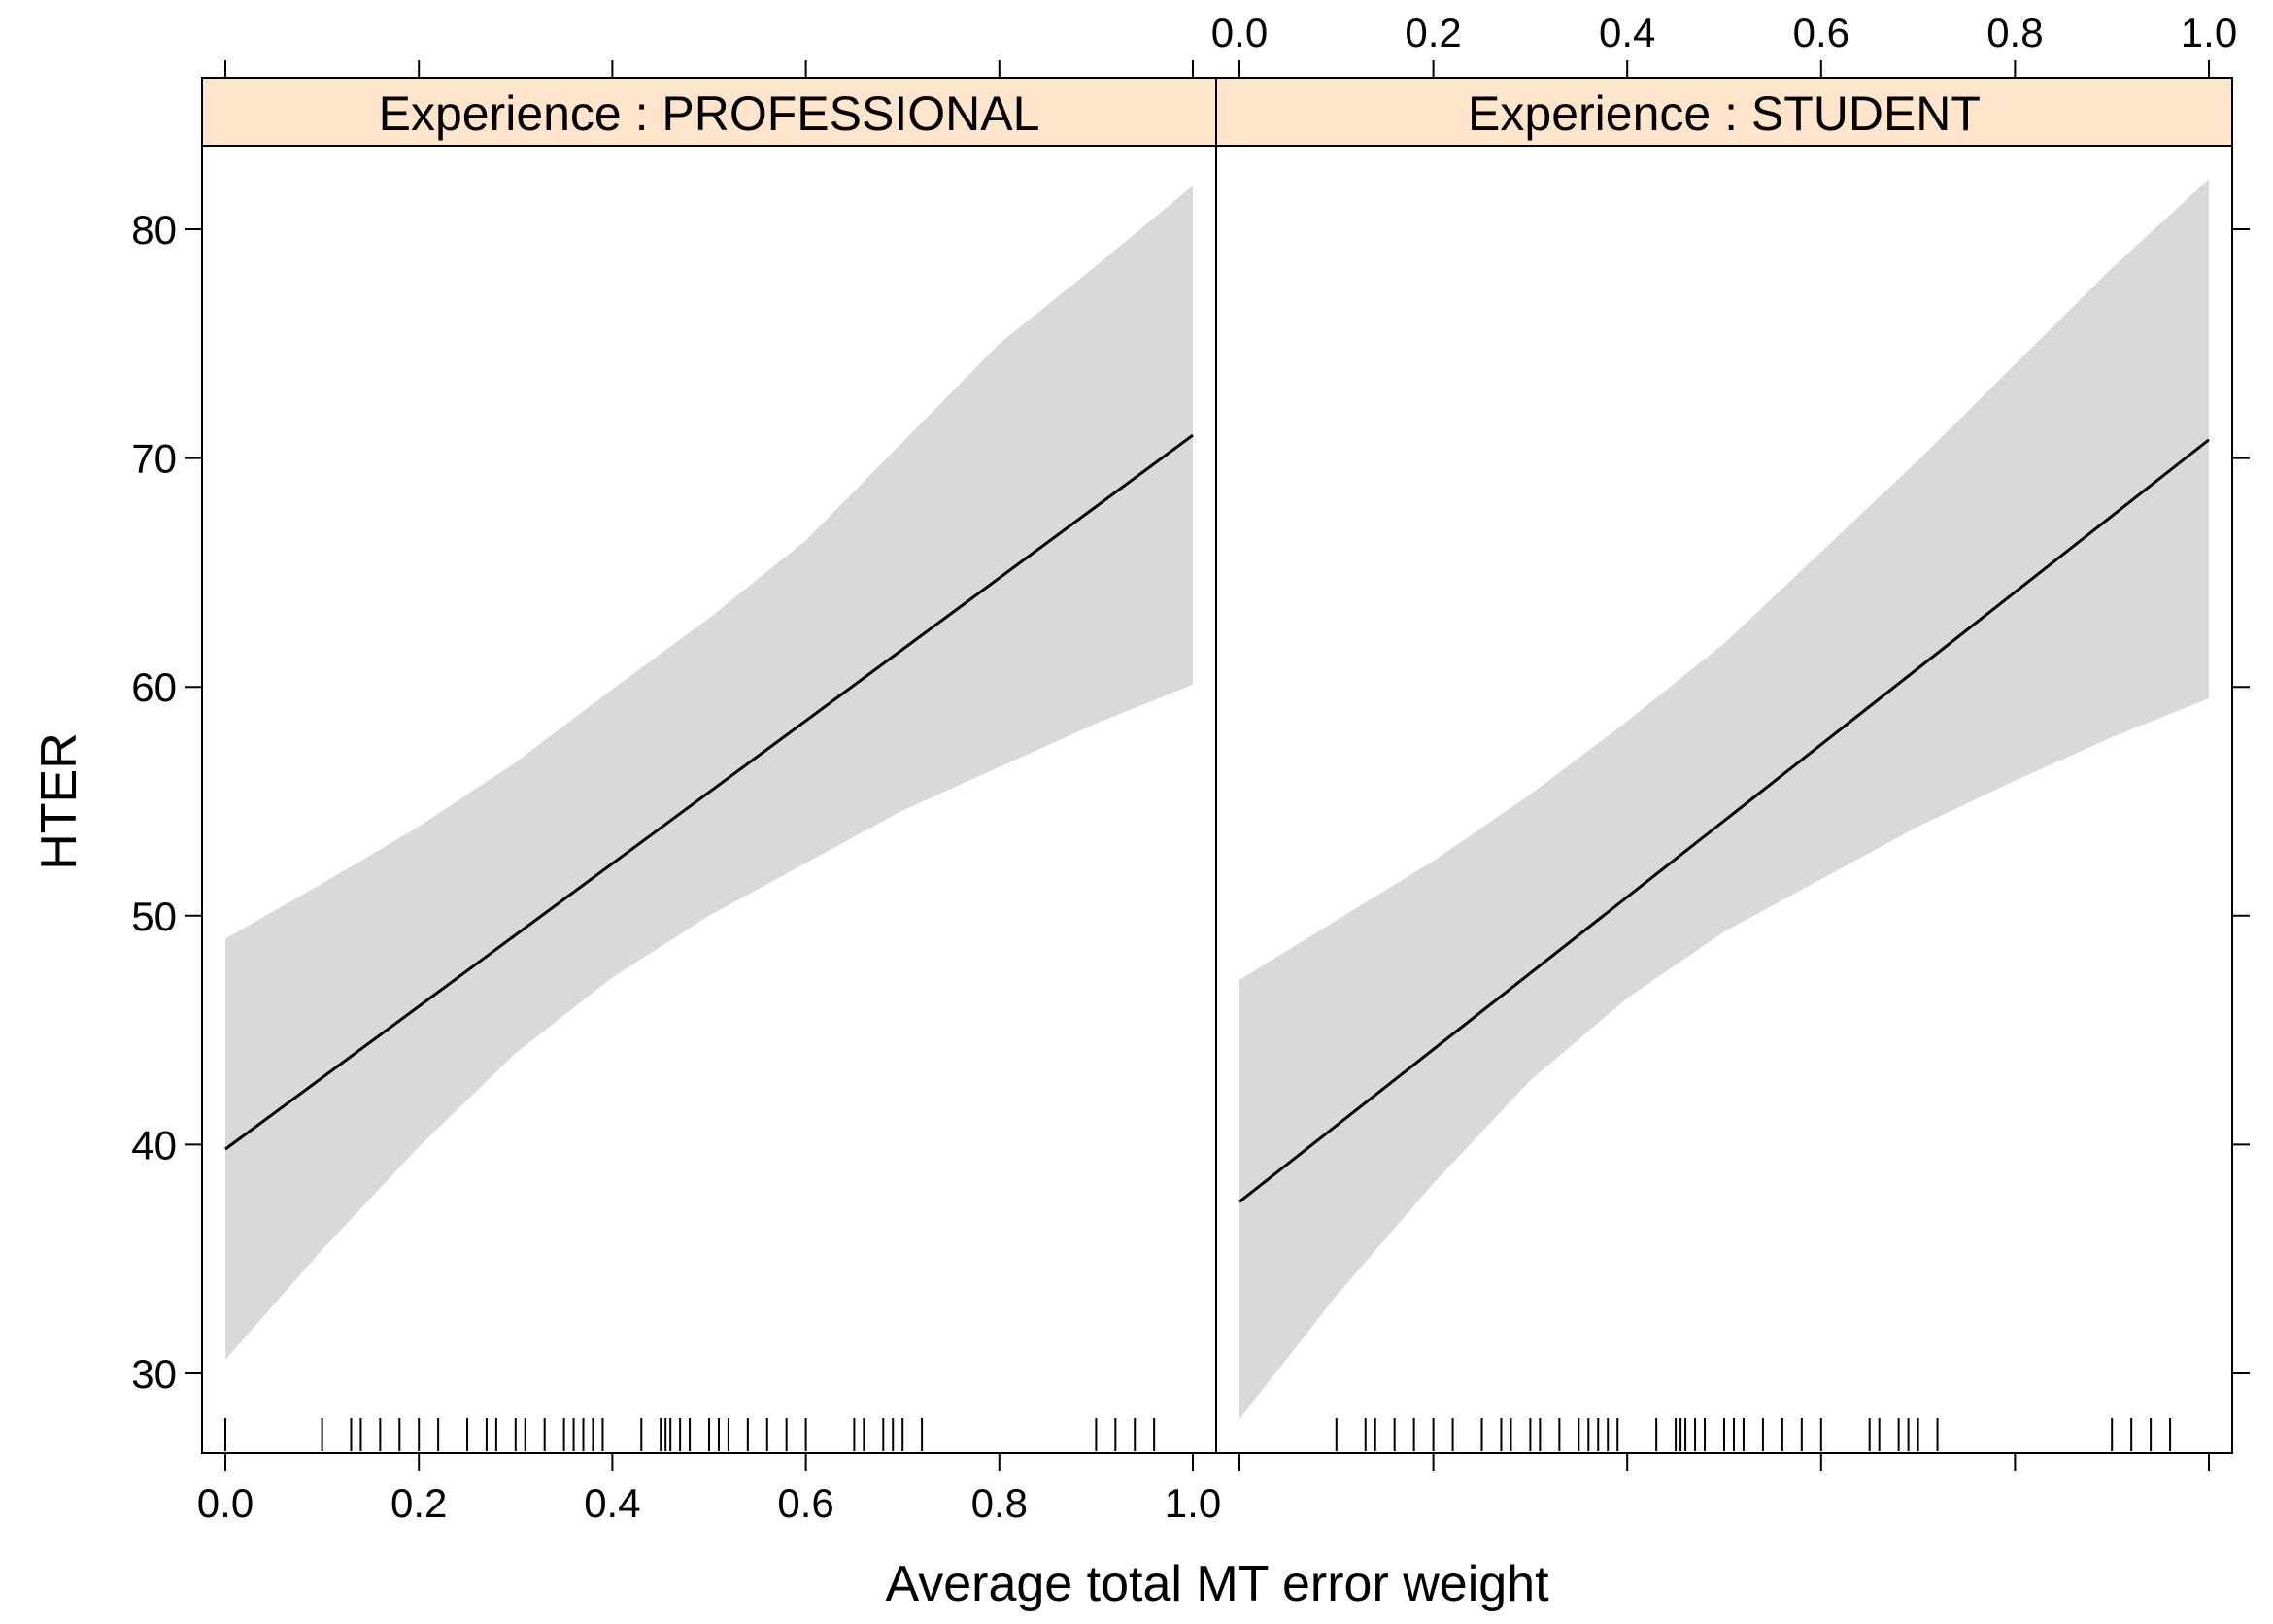 The width and height of the screenshot is (2273, 1624). Describe the element at coordinates (225, 1503) in the screenshot. I see `x-tick-label-bottom: 0.0` at that location.